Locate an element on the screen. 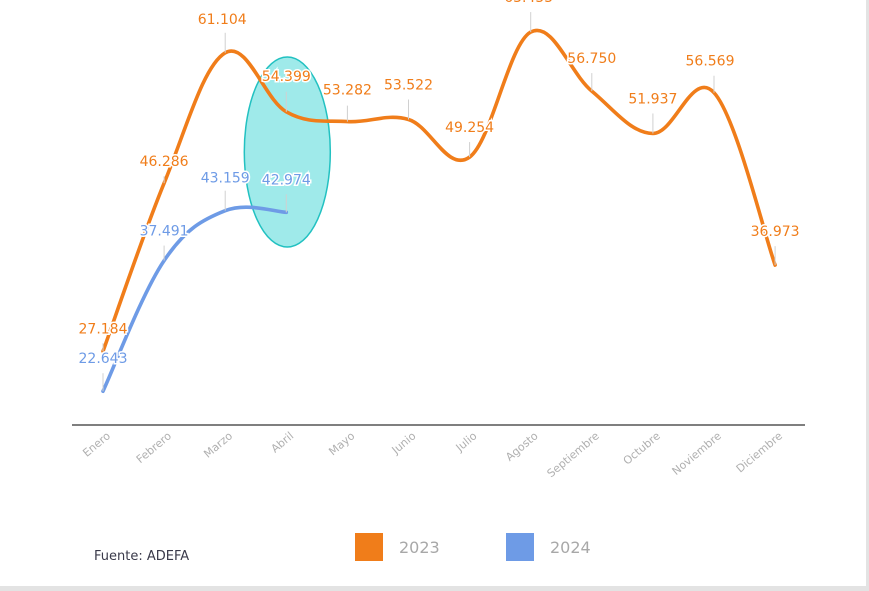  legend-label-2024: 2024 is located at coordinates (570, 547).